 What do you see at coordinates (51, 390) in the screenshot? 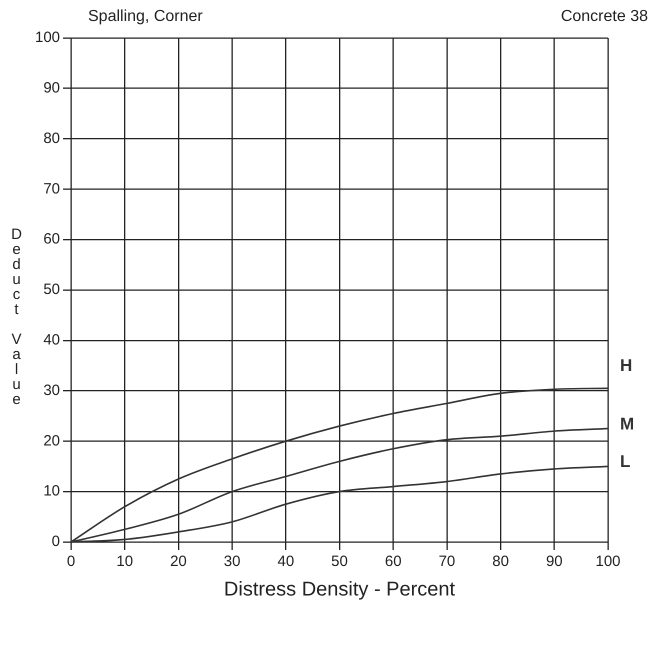
I see `y-tick-label: 30` at bounding box center [51, 390].